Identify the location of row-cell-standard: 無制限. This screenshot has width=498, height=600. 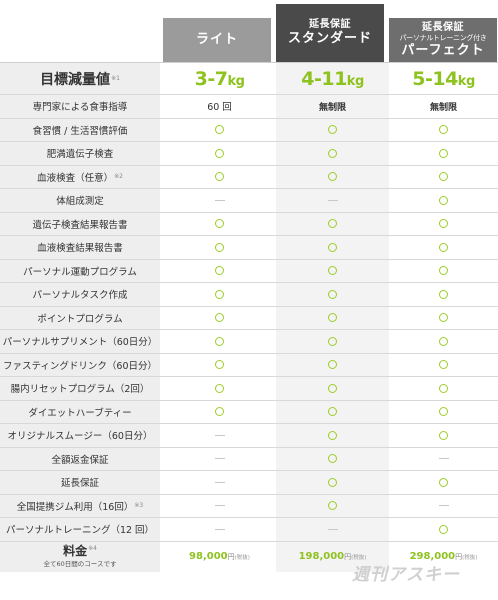
(332, 106).